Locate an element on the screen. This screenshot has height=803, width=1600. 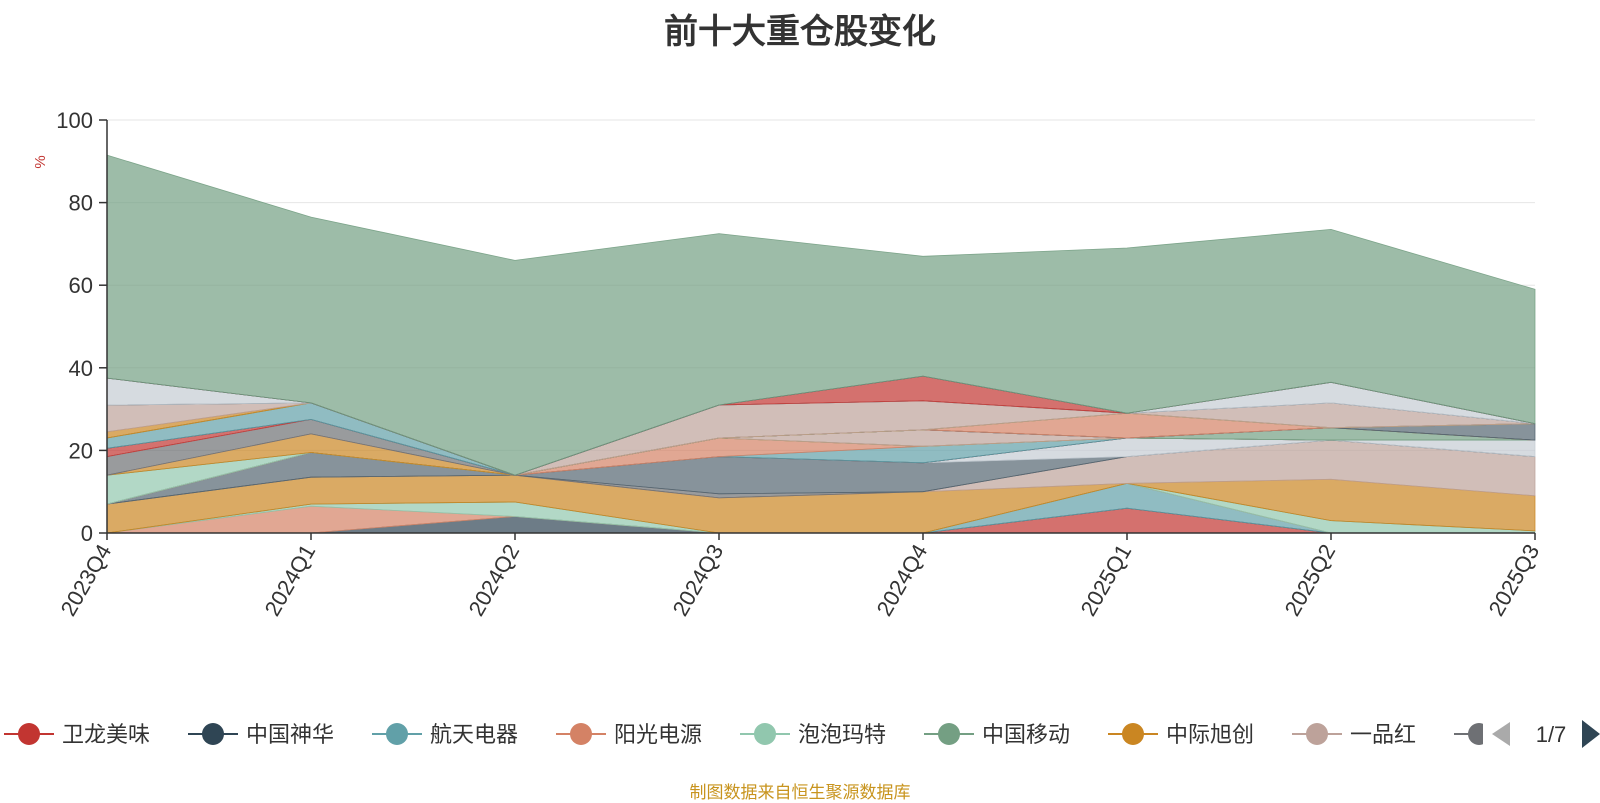
legend-label: 中际旭创 is located at coordinates (1210, 734).